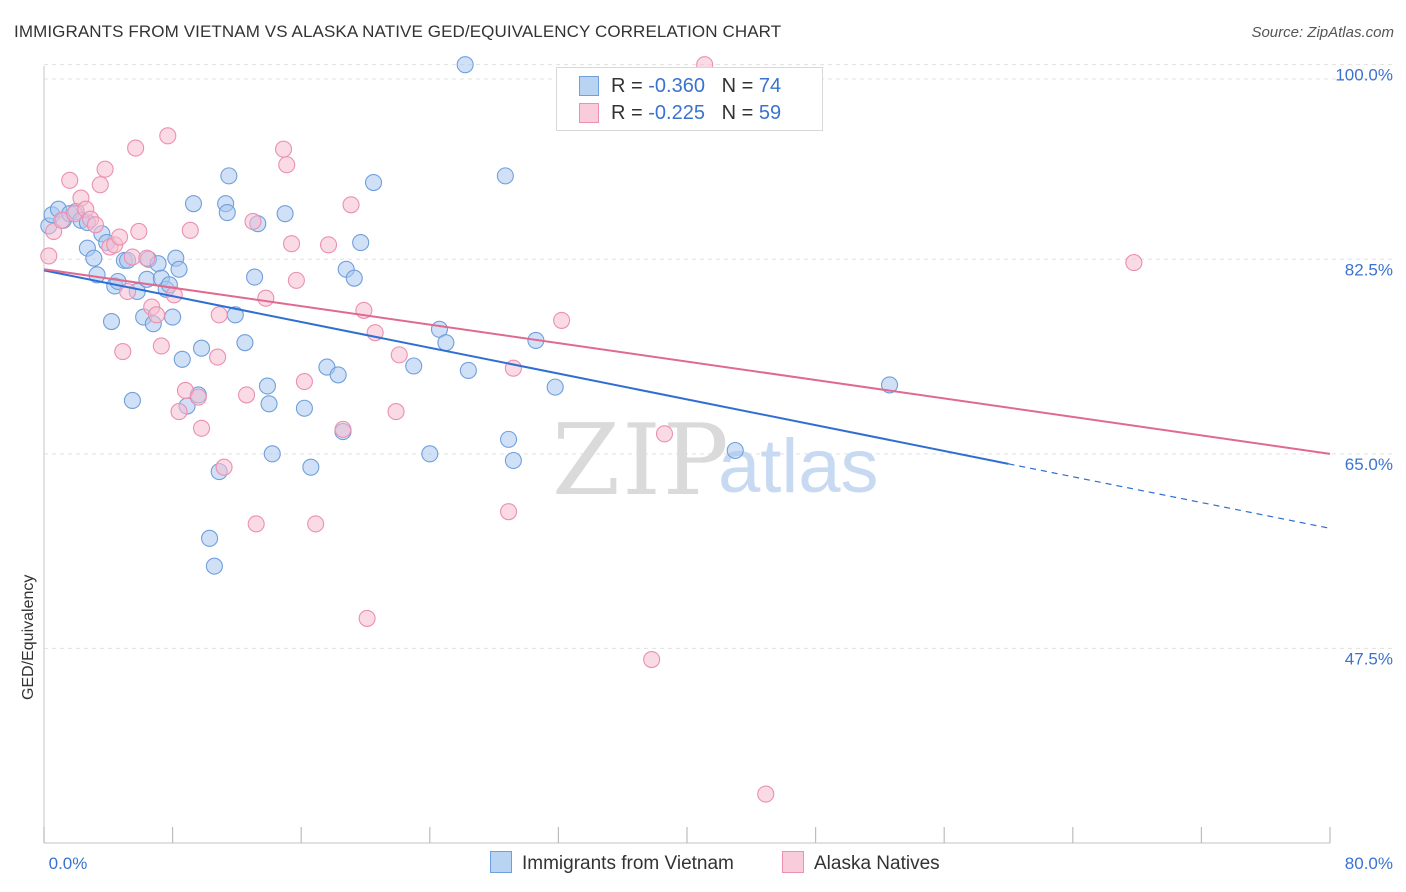 This screenshot has height=892, width=1406. What do you see at coordinates (1369, 658) in the screenshot?
I see `y-tick-label: 47.5%` at bounding box center [1369, 658].